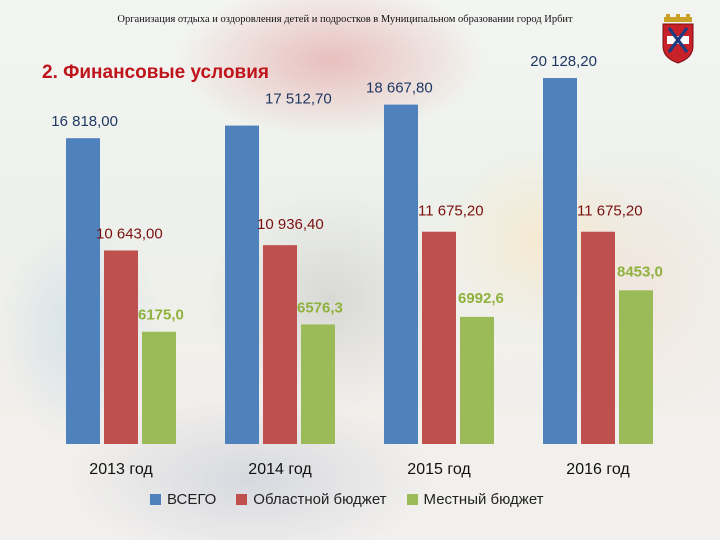 Image resolution: width=720 pixels, height=540 pixels. I want to click on data-label-total-0: 16 818,00, so click(84, 121).